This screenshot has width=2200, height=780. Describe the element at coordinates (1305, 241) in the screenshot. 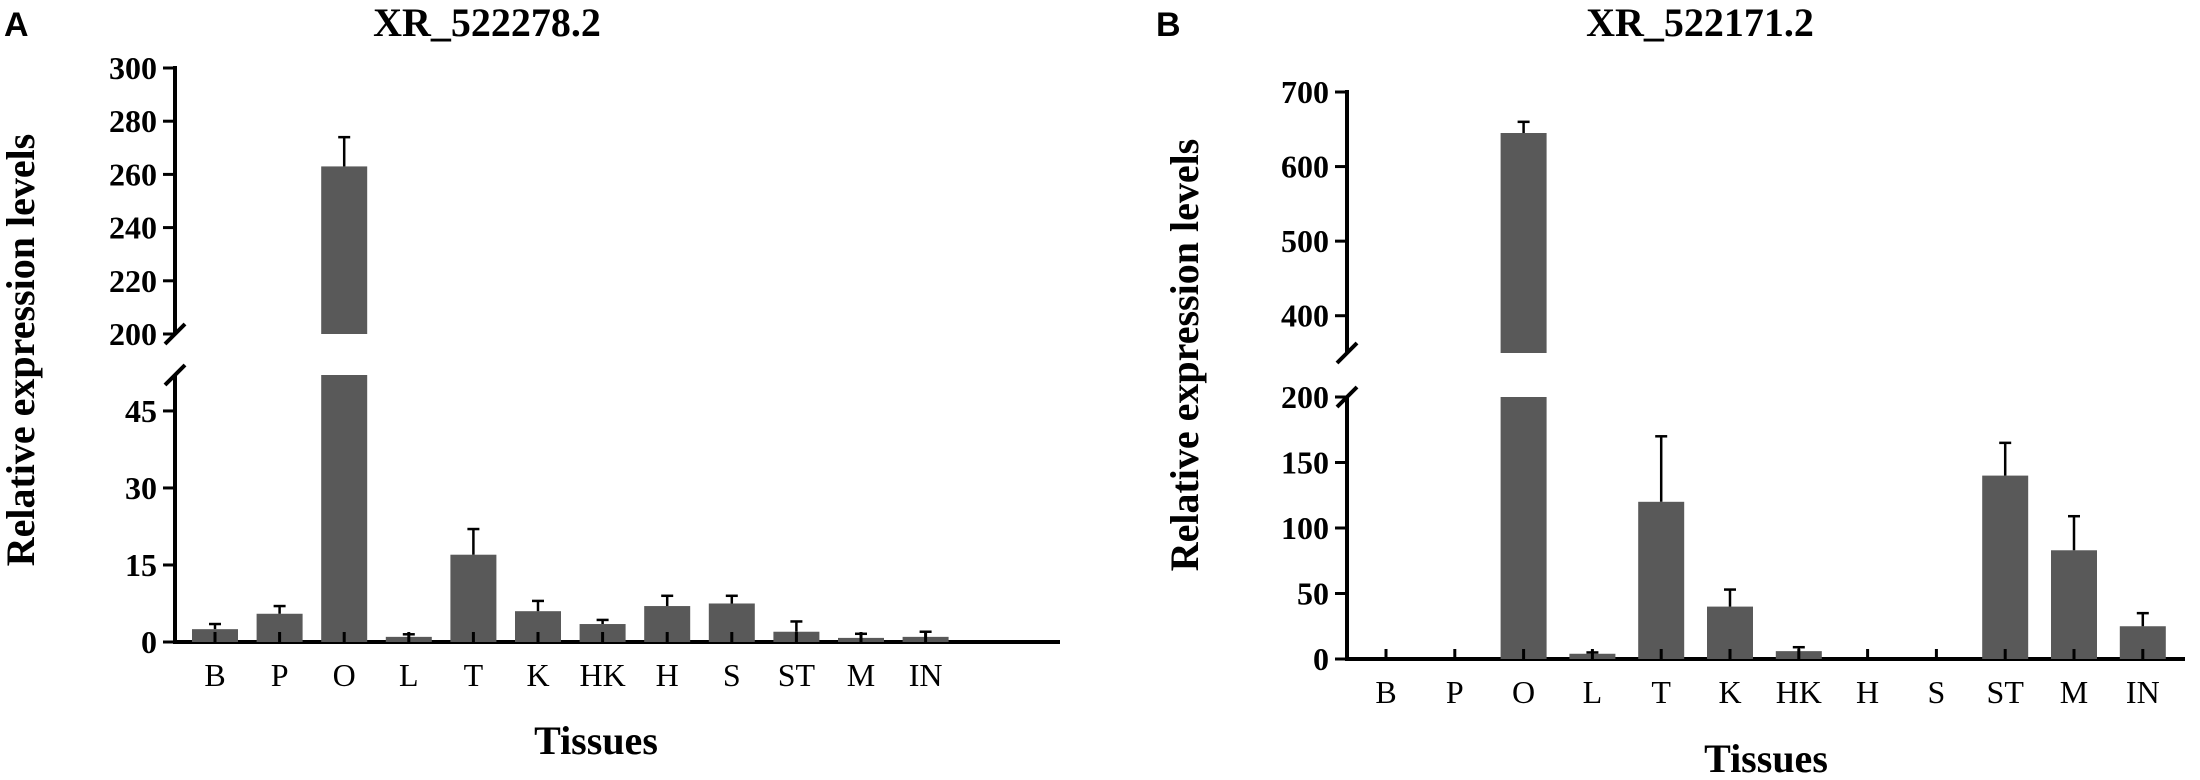

I see `y-tick-label: 500` at that location.